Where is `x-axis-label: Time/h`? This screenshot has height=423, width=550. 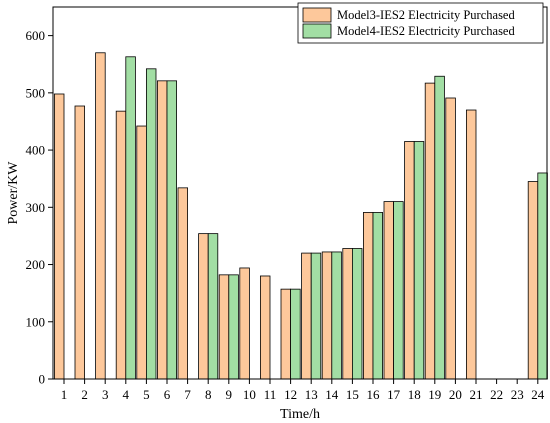
x-axis-label: Time/h is located at coordinates (300, 414).